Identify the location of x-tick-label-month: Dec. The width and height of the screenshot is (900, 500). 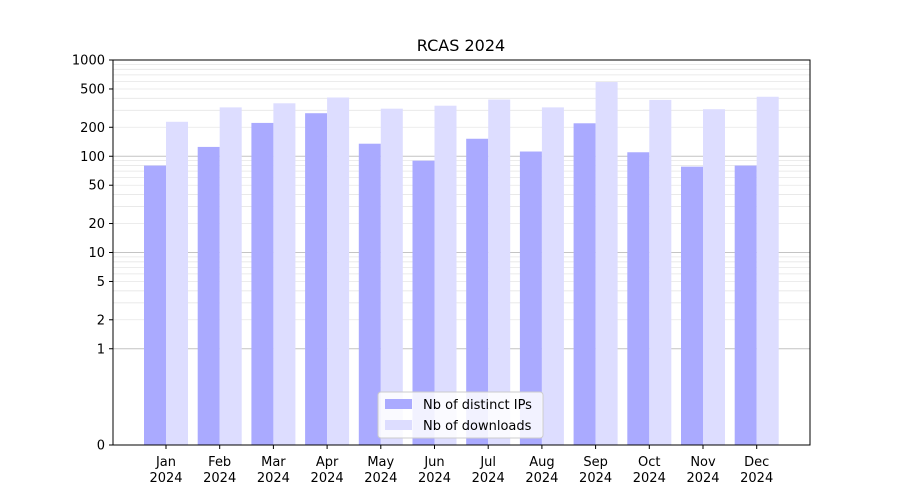
(756, 462).